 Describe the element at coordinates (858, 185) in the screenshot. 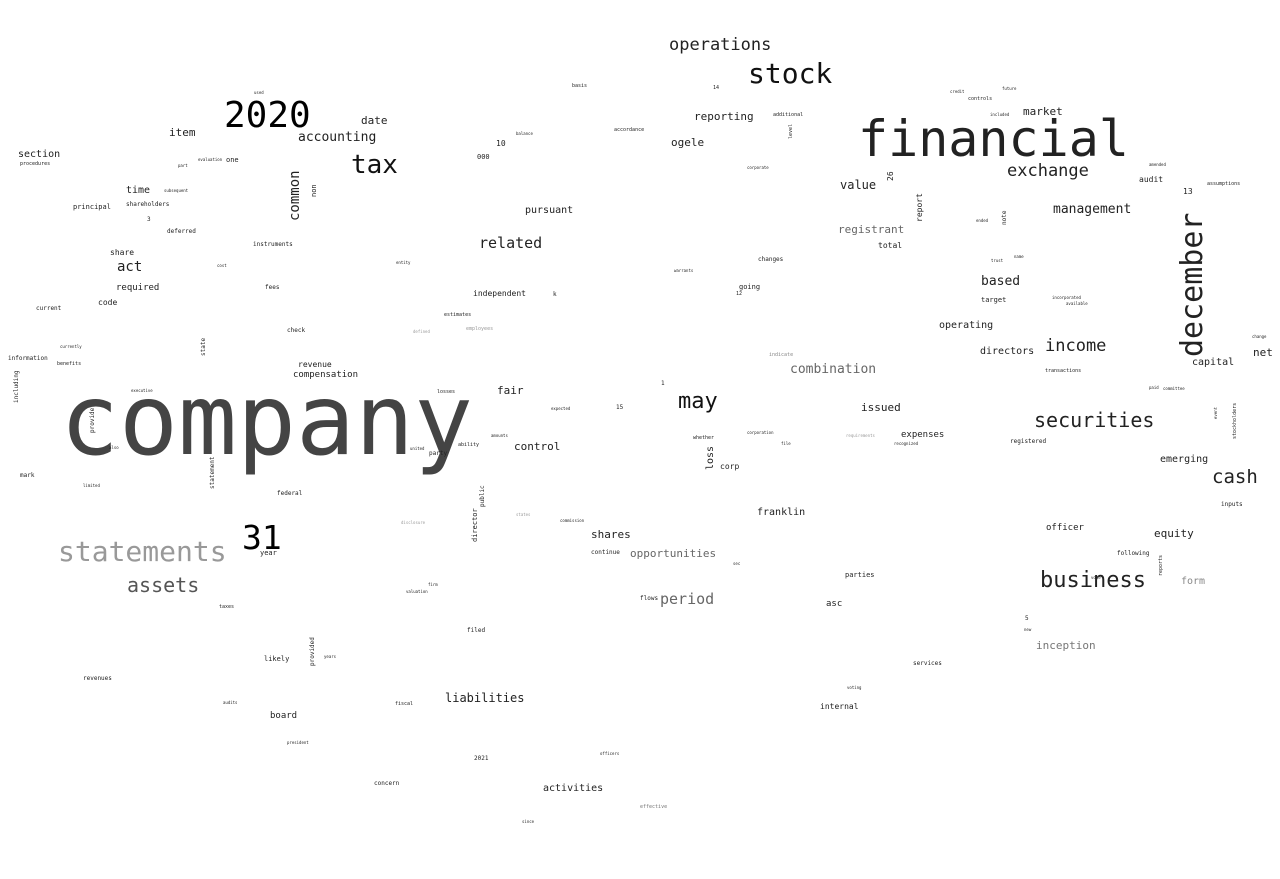

I see `word-value: value` at that location.